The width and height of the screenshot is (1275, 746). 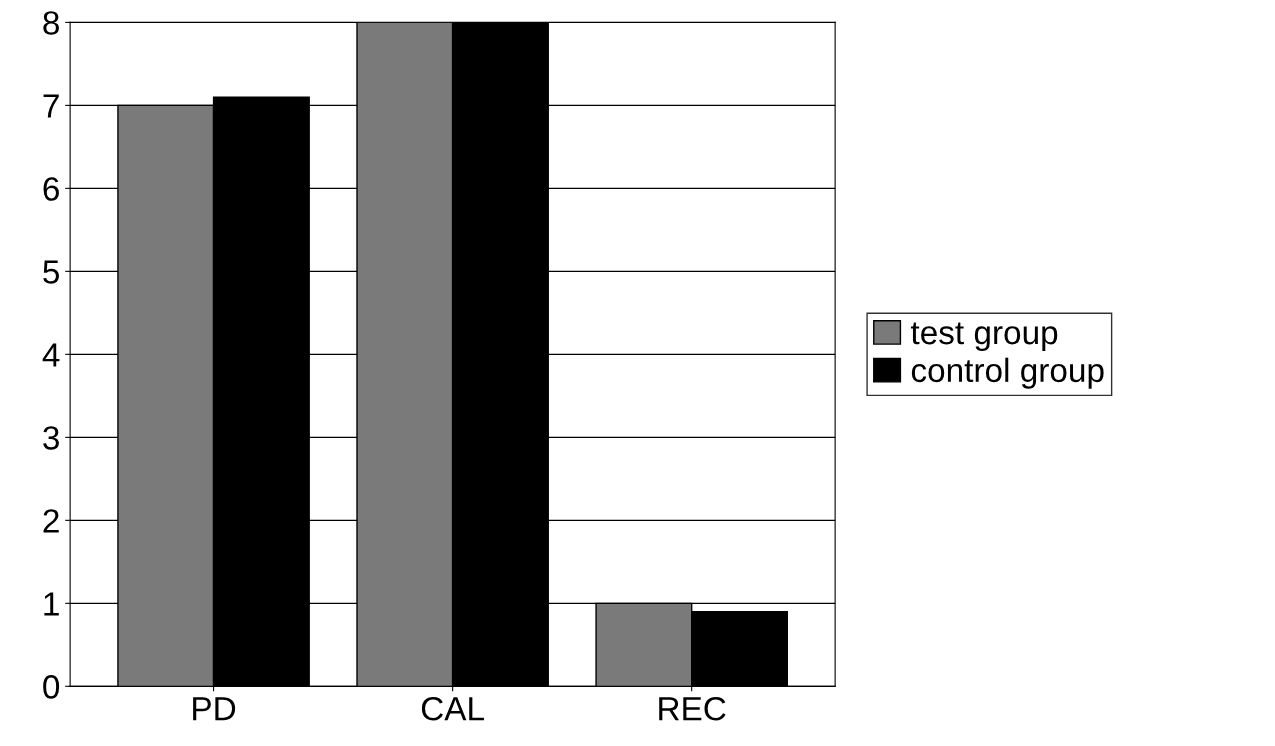 What do you see at coordinates (51, 355) in the screenshot?
I see `y-tick-label: 4` at bounding box center [51, 355].